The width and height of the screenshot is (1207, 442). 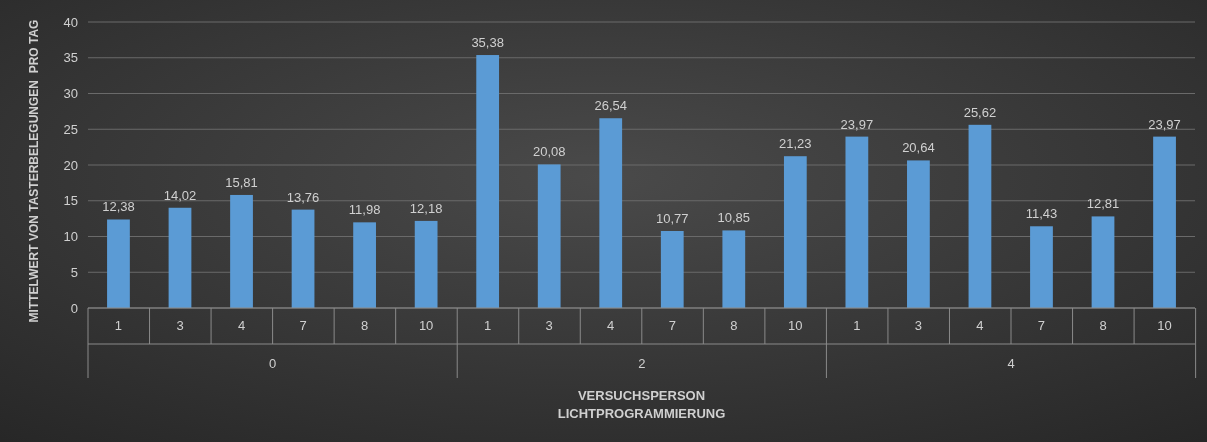 I want to click on text: 0, so click(x=272, y=363).